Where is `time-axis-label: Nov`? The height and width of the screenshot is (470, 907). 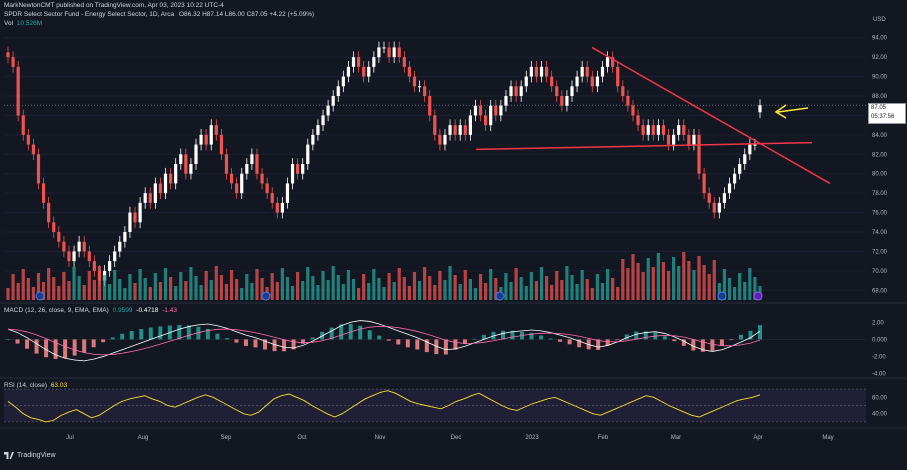 time-axis-label: Nov is located at coordinates (380, 438).